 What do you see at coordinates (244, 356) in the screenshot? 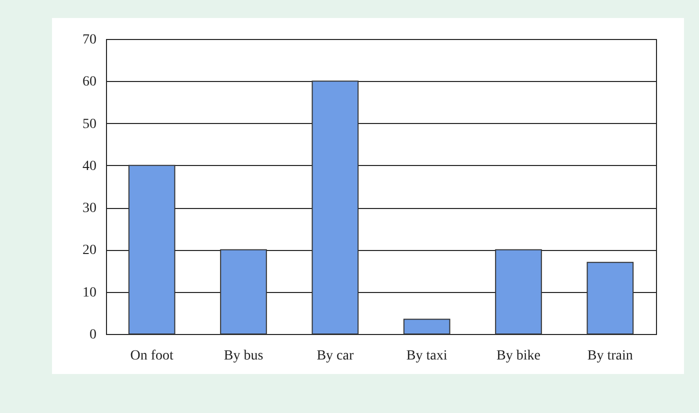
I see `x-tick-label: By bus` at bounding box center [244, 356].